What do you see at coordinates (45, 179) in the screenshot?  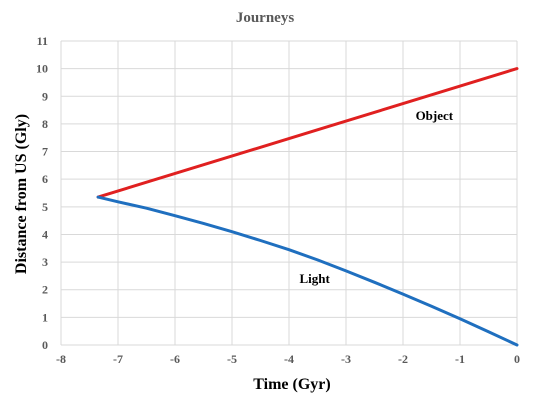 I see `y-tick-label: 6` at bounding box center [45, 179].